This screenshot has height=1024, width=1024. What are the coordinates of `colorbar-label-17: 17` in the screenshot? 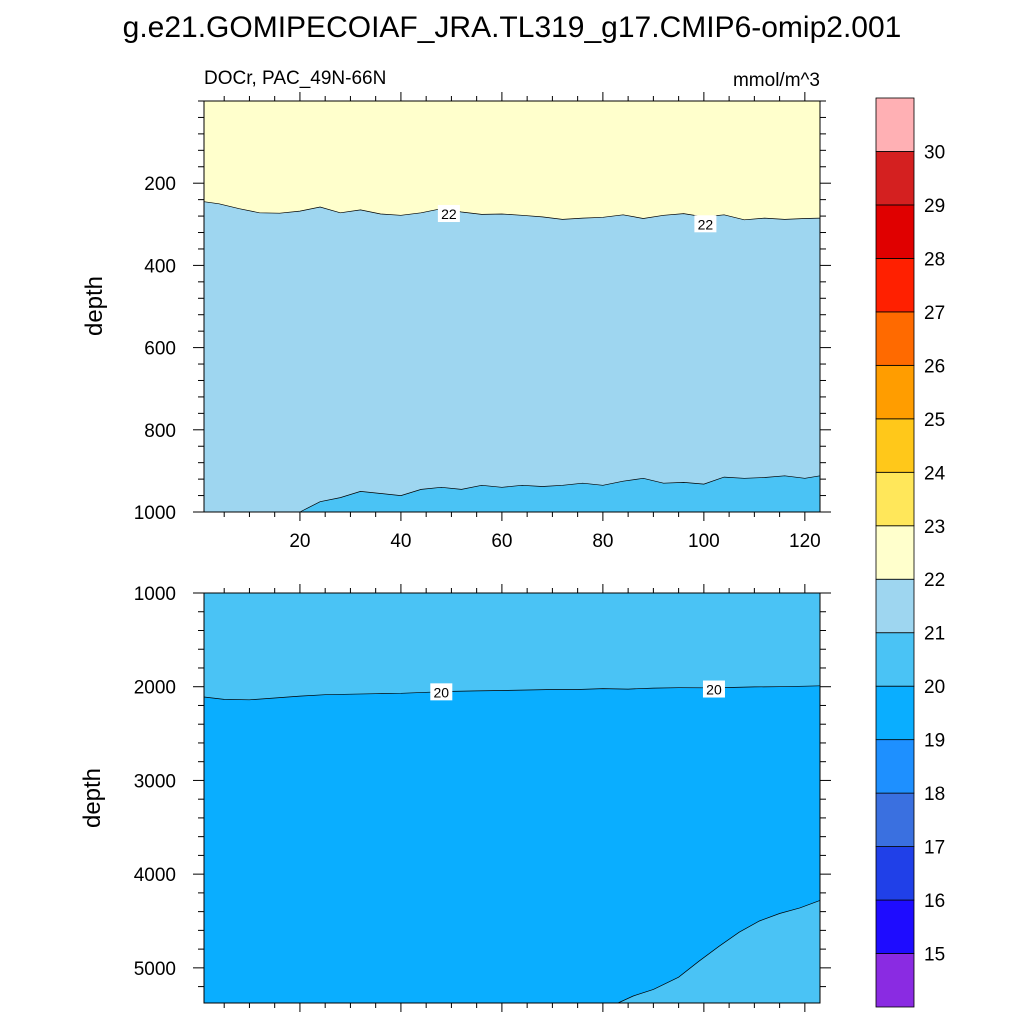 It's located at (934, 848).